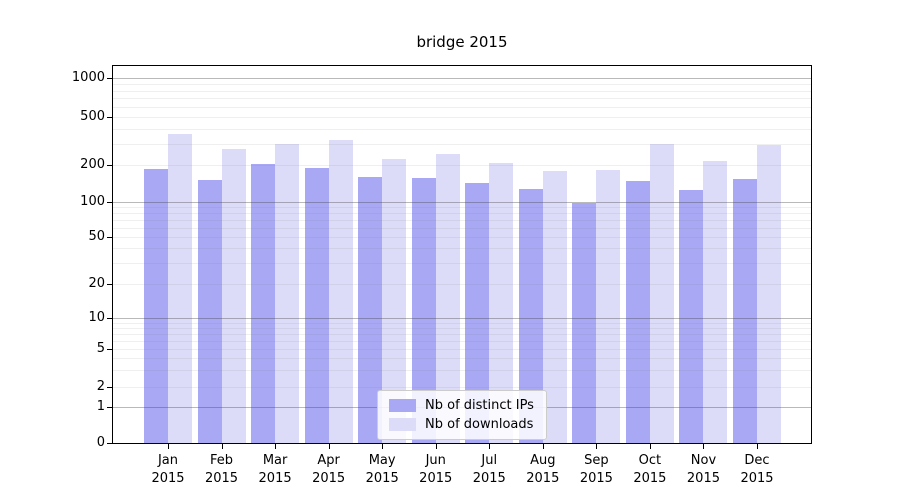 The width and height of the screenshot is (900, 500). Describe the element at coordinates (543, 469) in the screenshot. I see `x-axis-tick-label: Aug 2015` at that location.